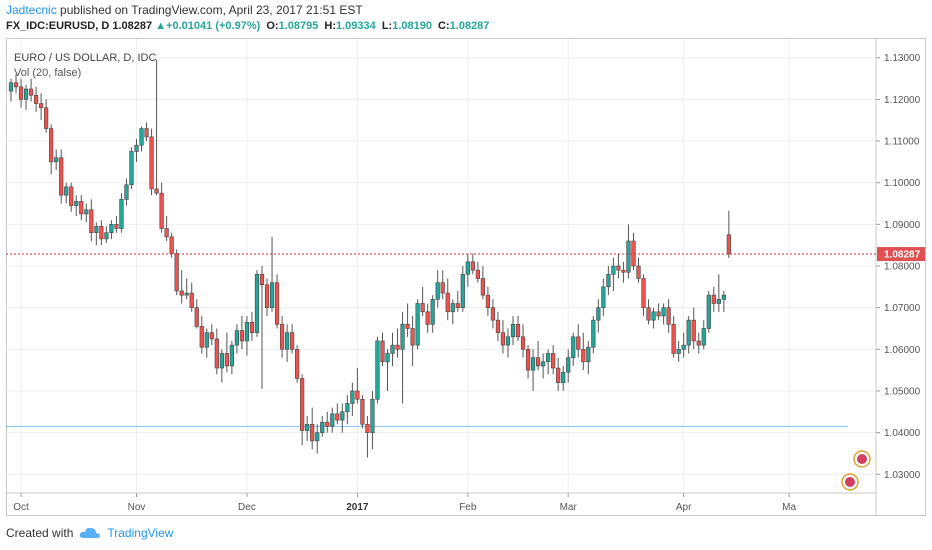 The width and height of the screenshot is (932, 550). I want to click on x-tick-label: Ma, so click(789, 507).